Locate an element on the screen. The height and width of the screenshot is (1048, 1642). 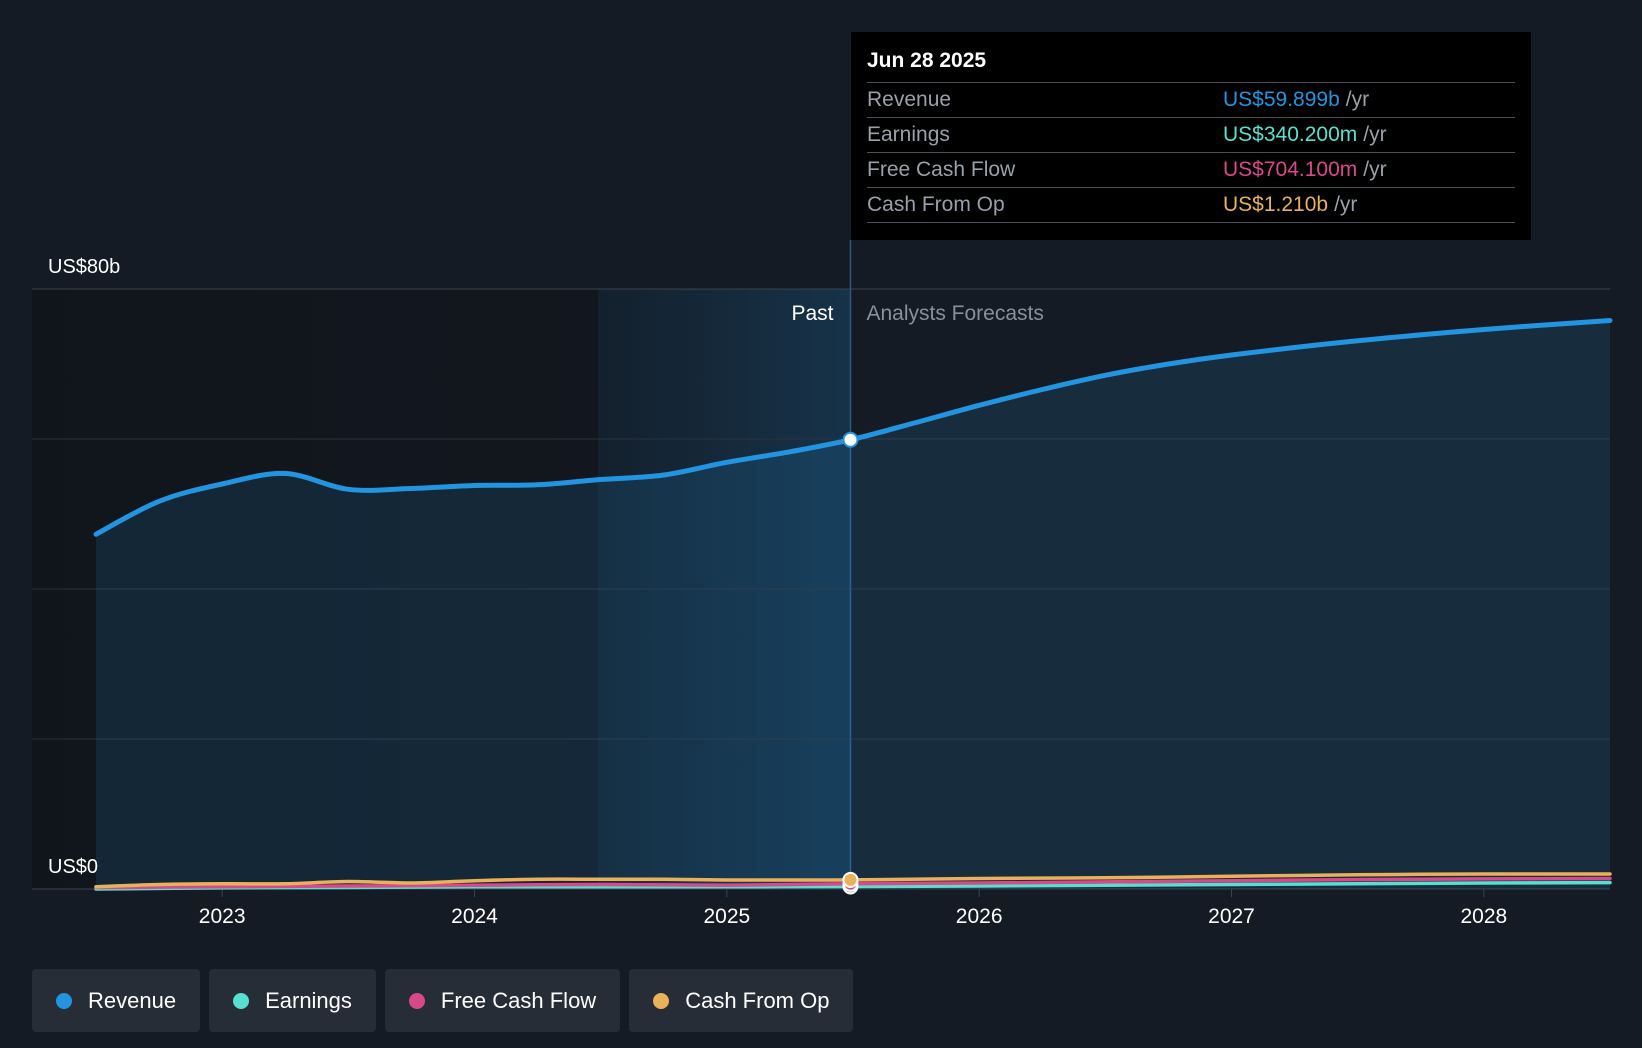
revenue-marker is located at coordinates (850, 439).